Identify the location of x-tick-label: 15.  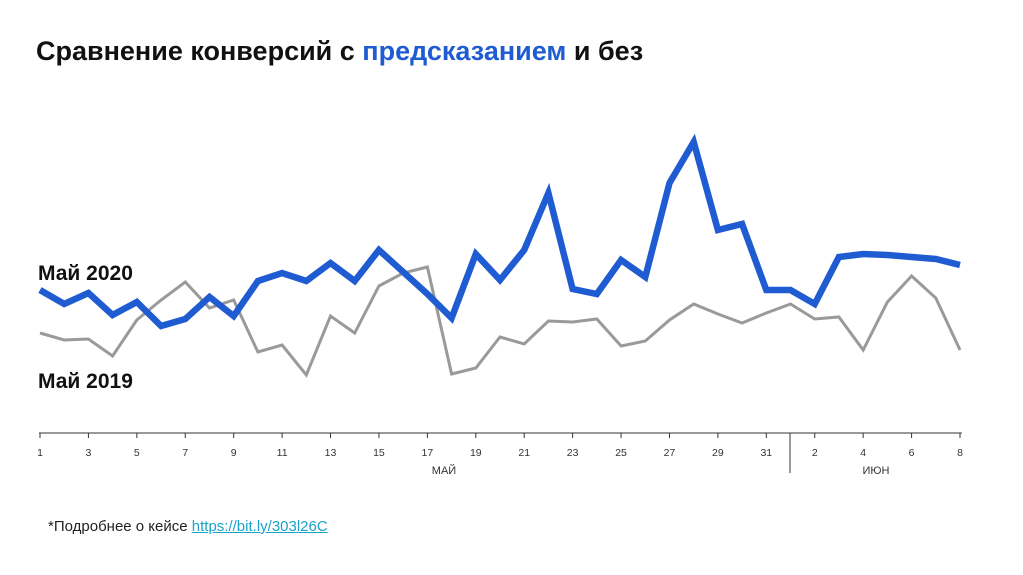
(379, 453).